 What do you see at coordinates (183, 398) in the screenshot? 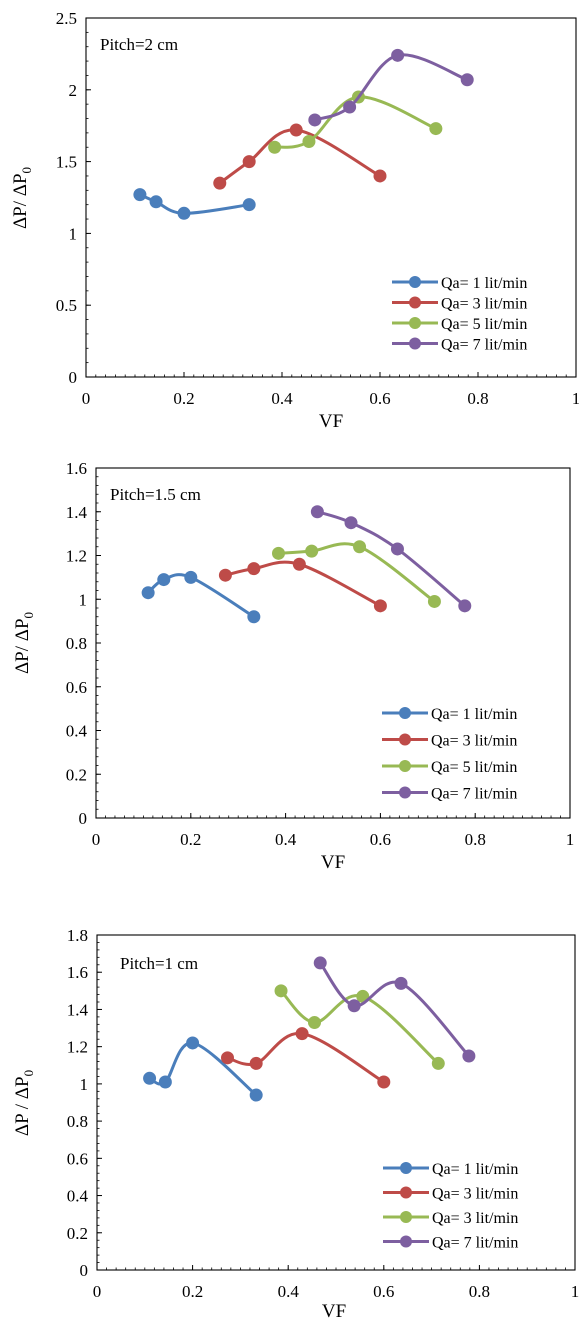
I see `x-tick-label: 0.2` at bounding box center [183, 398].